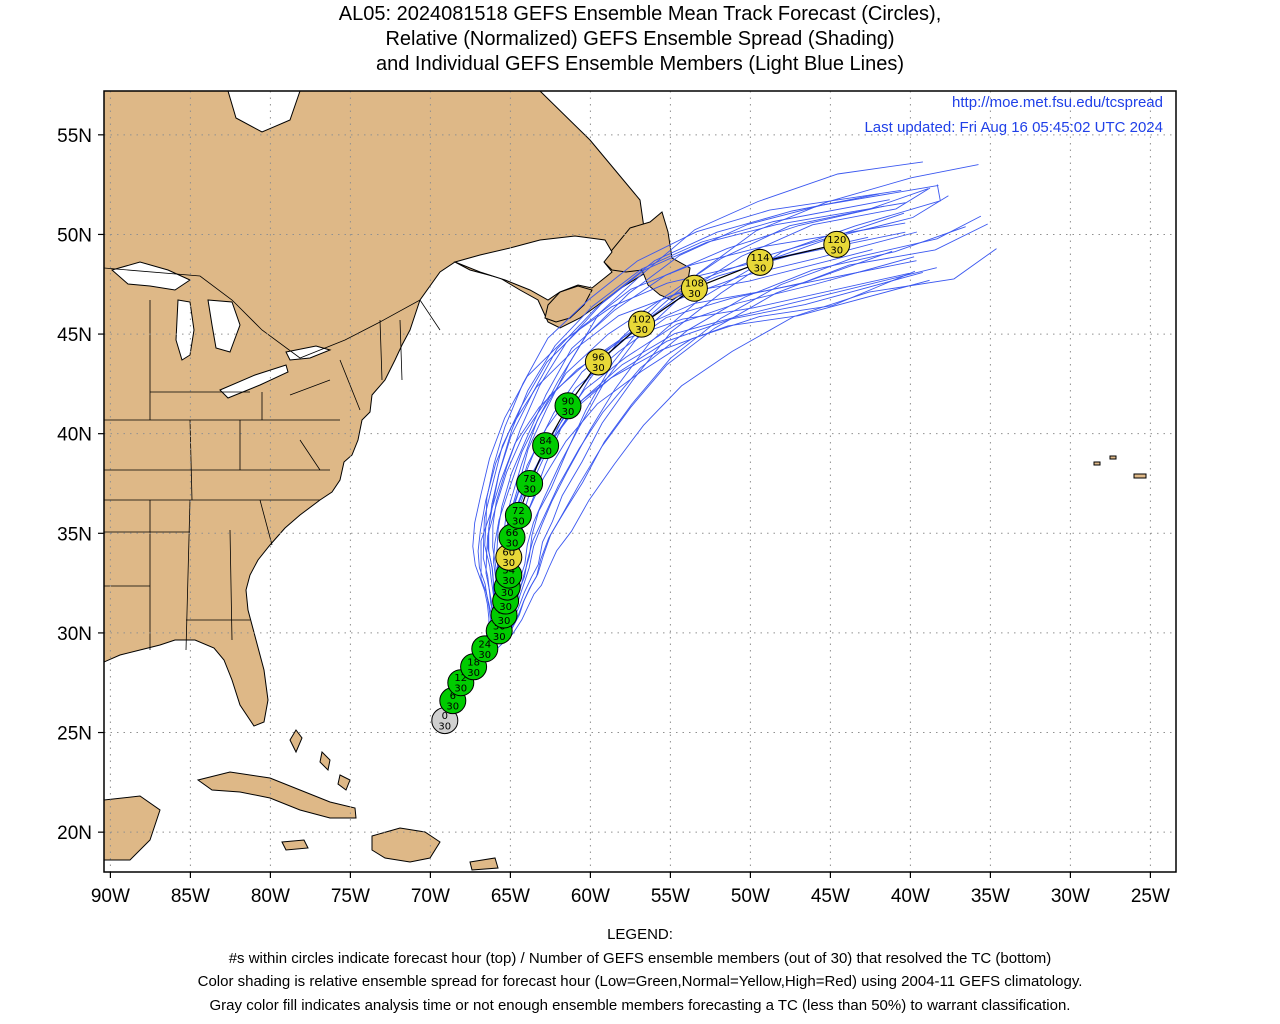 This screenshot has height=1024, width=1280. What do you see at coordinates (74, 833) in the screenshot?
I see `lat-tick-label: 20N` at bounding box center [74, 833].